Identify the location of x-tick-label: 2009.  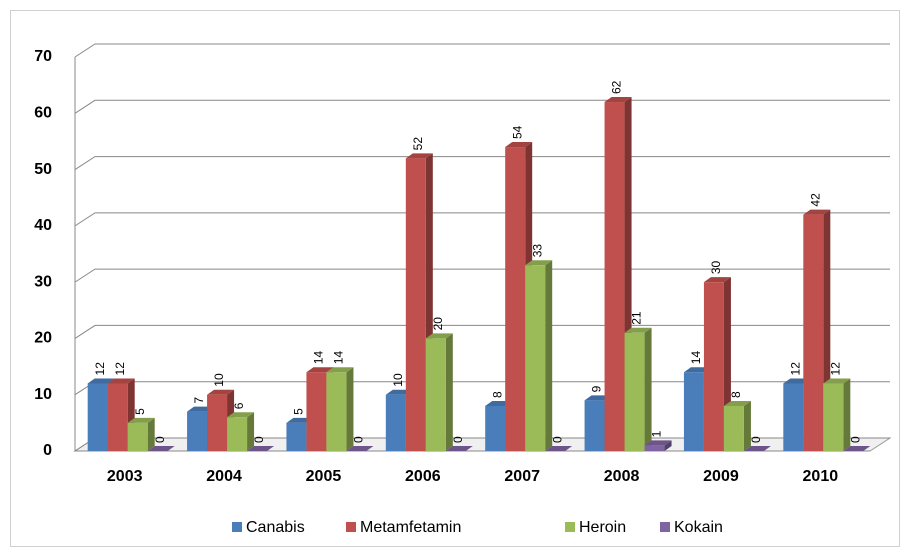
(721, 476).